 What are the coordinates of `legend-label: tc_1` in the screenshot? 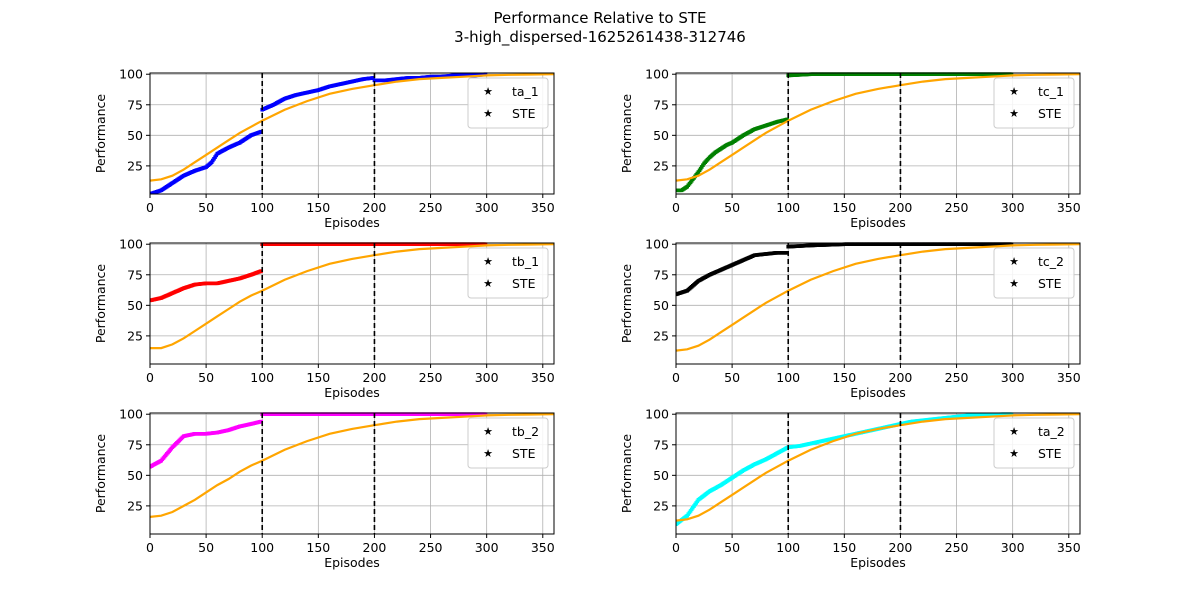 It's located at (1051, 91).